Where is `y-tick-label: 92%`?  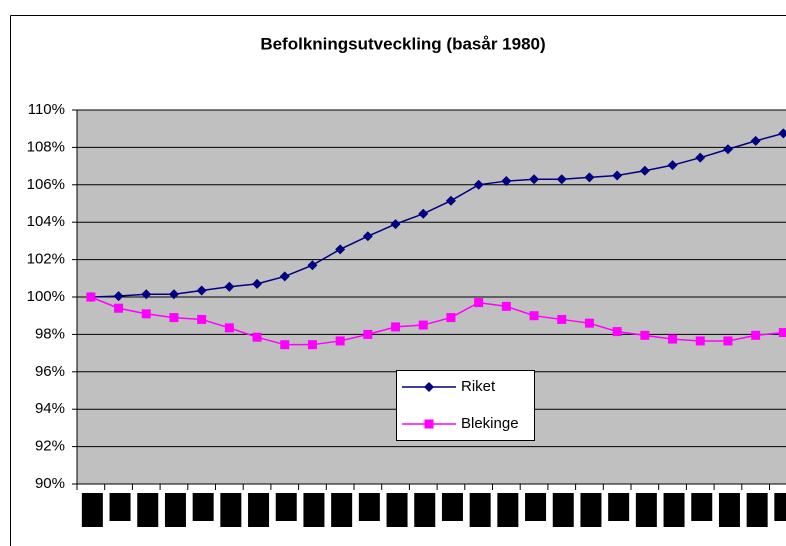
y-tick-label: 92% is located at coordinates (50, 446).